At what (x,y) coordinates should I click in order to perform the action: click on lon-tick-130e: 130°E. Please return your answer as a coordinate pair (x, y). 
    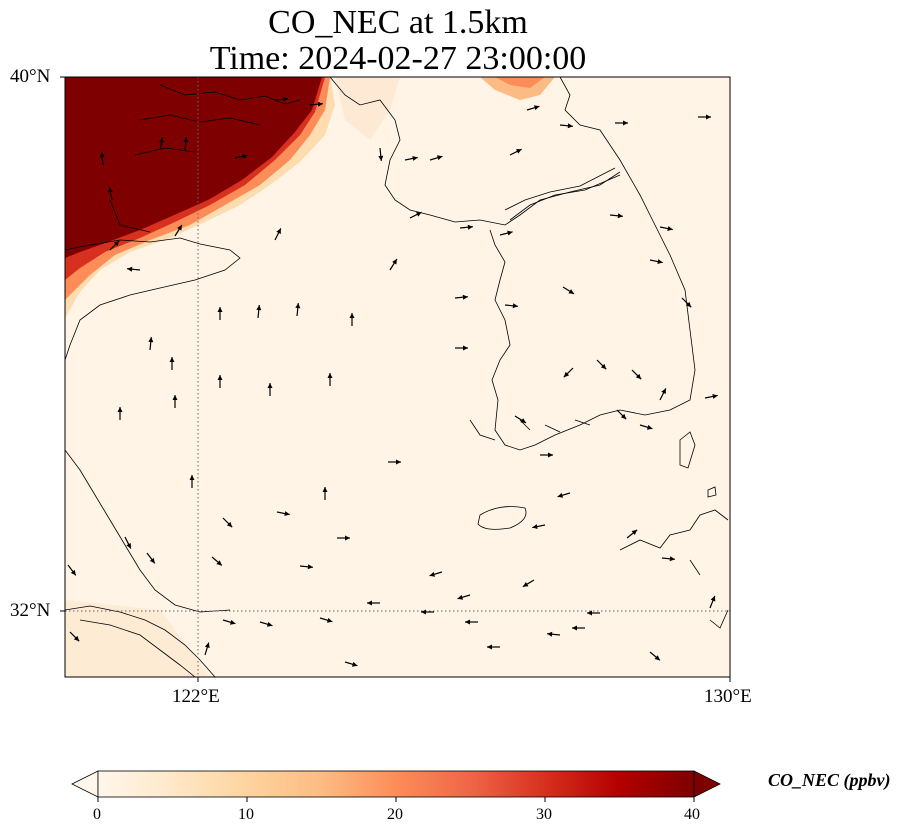
    Looking at the image, I should click on (728, 696).